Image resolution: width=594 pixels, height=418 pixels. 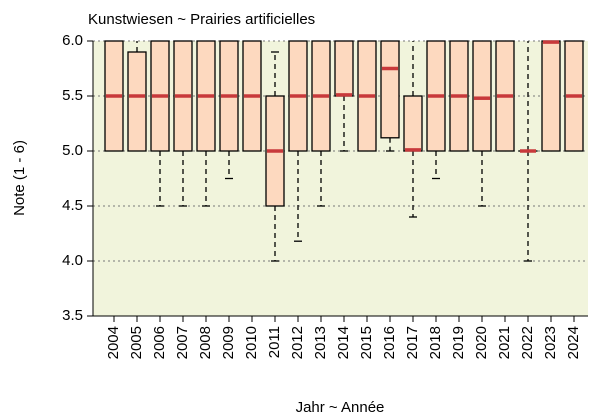 I want to click on x-tick-label: 2011, so click(x=274, y=342).